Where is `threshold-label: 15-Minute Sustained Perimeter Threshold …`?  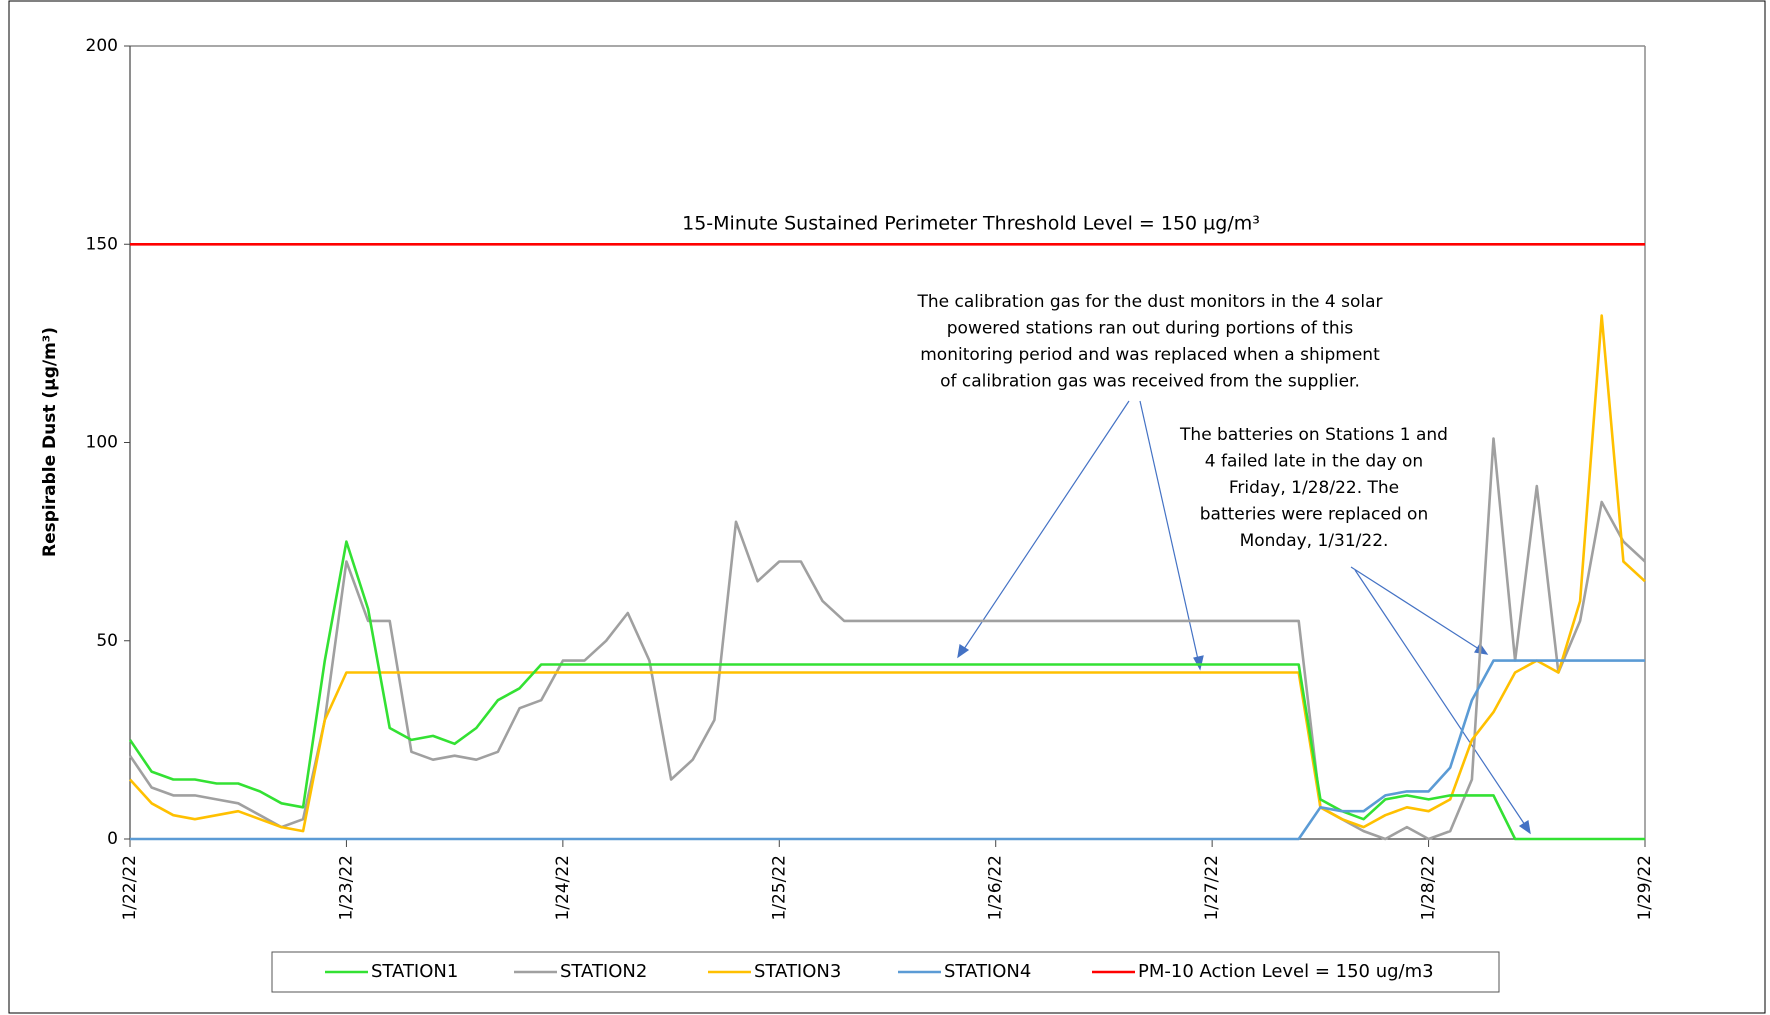 threshold-label: 15-Minute Sustained Perimeter Threshold … is located at coordinates (971, 224).